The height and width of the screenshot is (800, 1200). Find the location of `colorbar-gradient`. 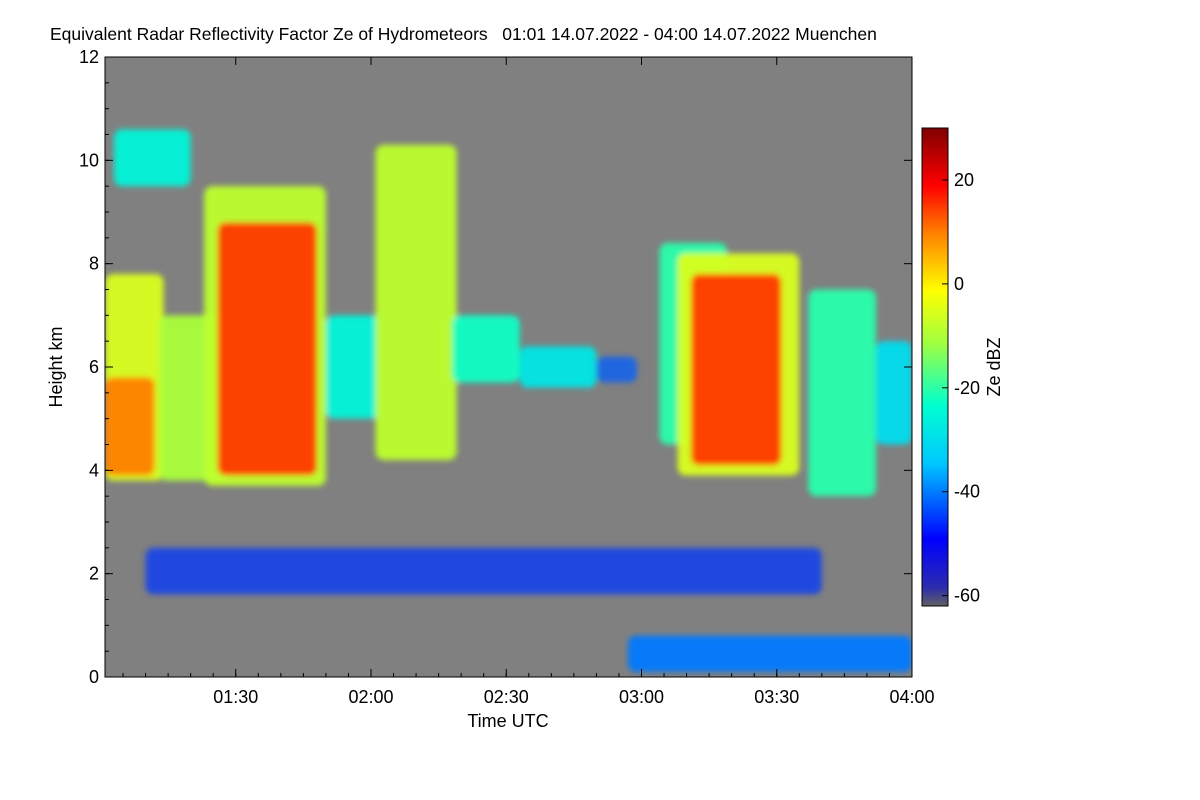

colorbar-gradient is located at coordinates (935, 367).